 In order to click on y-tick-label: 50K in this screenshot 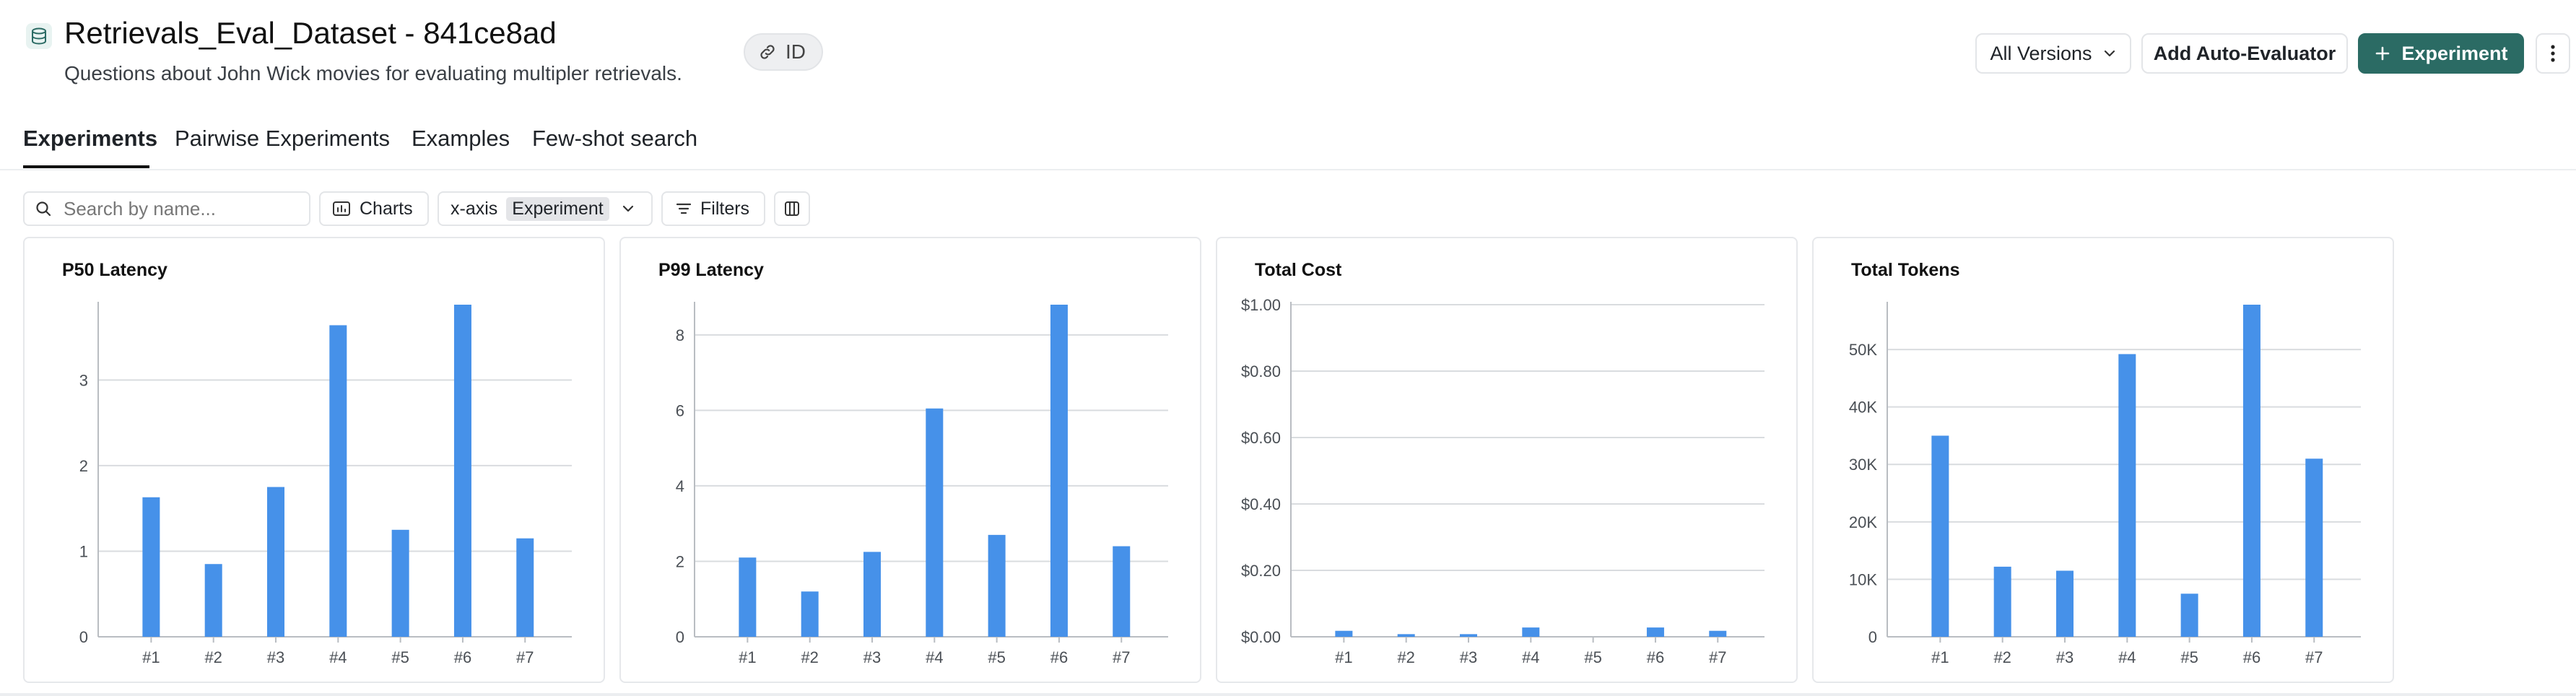, I will do `click(1863, 350)`.